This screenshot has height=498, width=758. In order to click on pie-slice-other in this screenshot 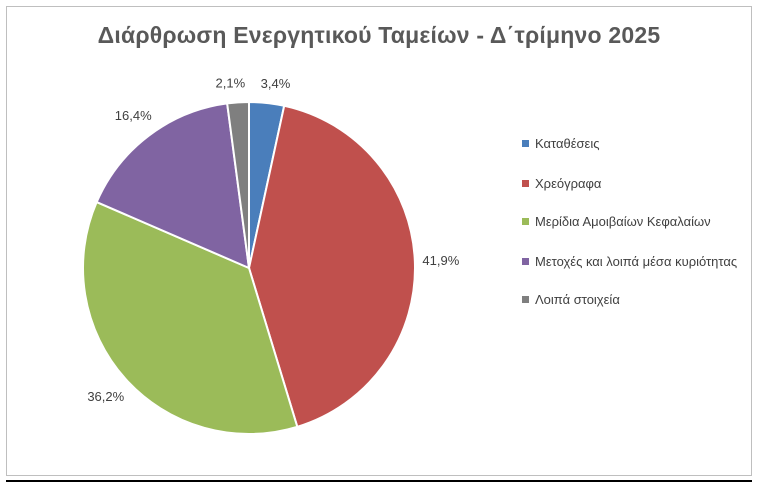, I will do `click(238, 184)`.